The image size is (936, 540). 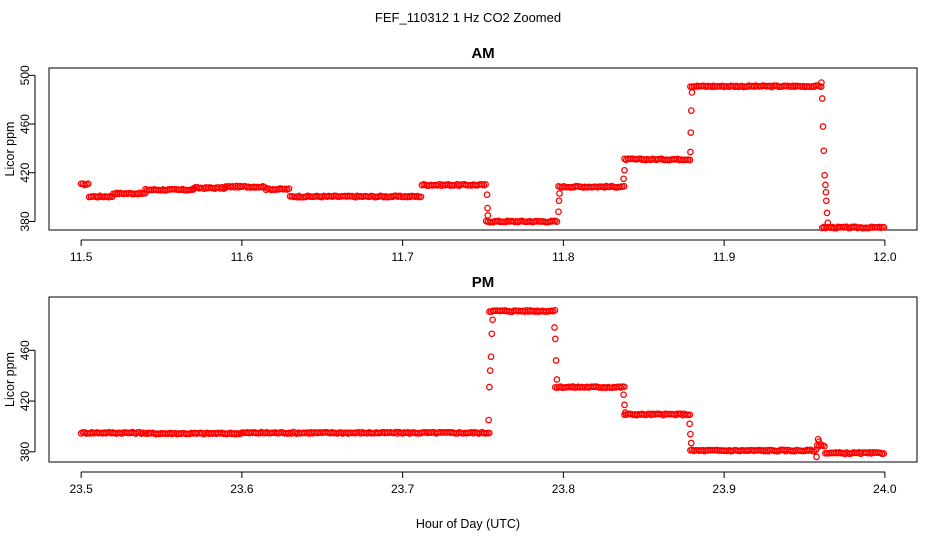 What do you see at coordinates (885, 257) in the screenshot?
I see `x-tick-label: 12.0` at bounding box center [885, 257].